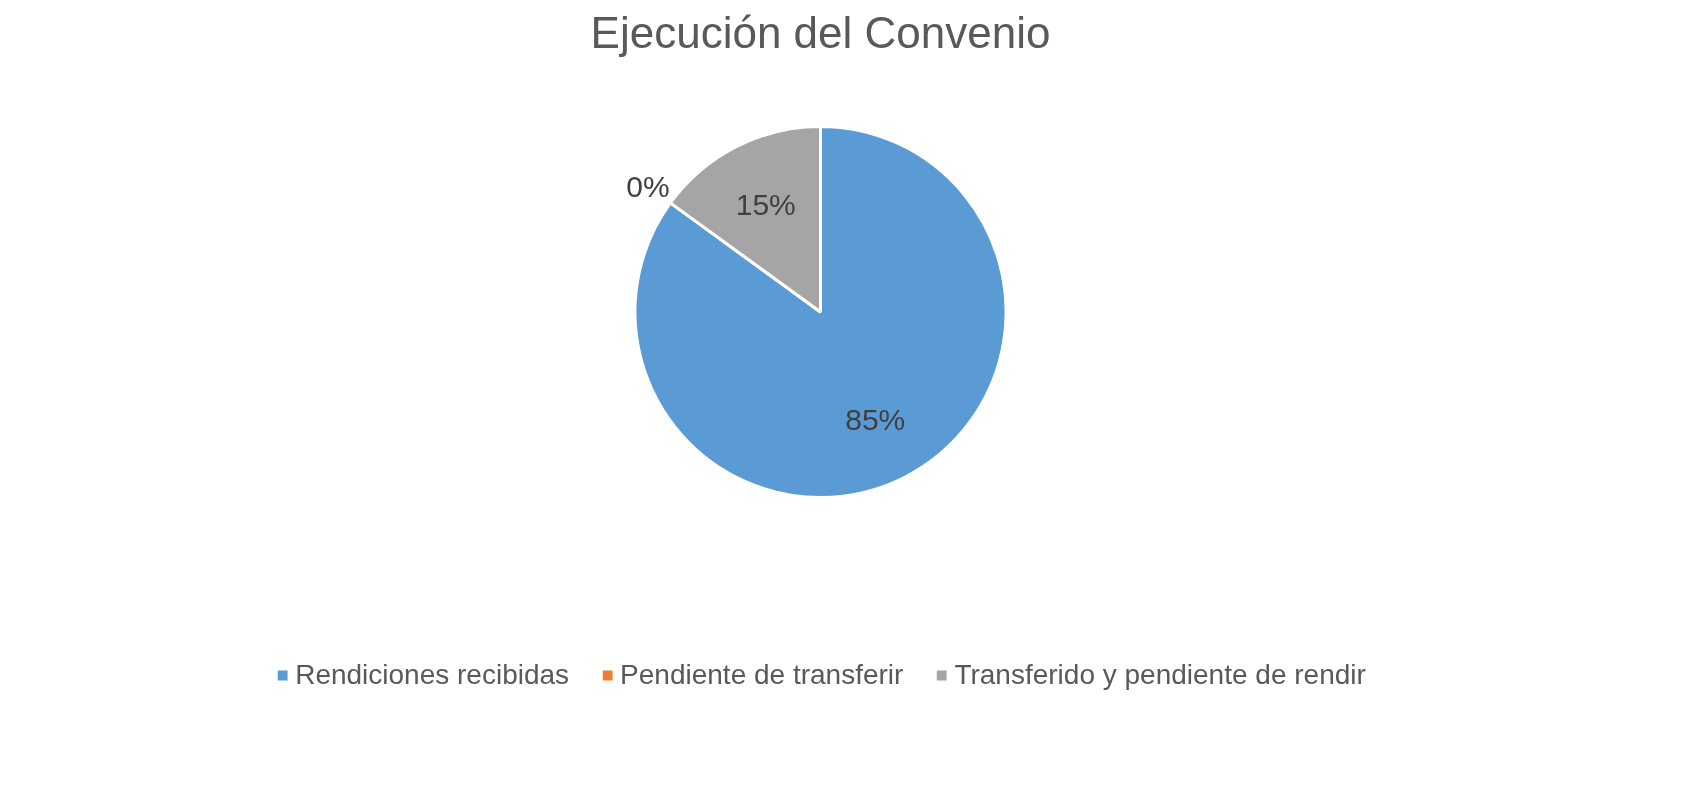 Image resolution: width=1691 pixels, height=806 pixels. I want to click on data-label: 15%, so click(765, 204).